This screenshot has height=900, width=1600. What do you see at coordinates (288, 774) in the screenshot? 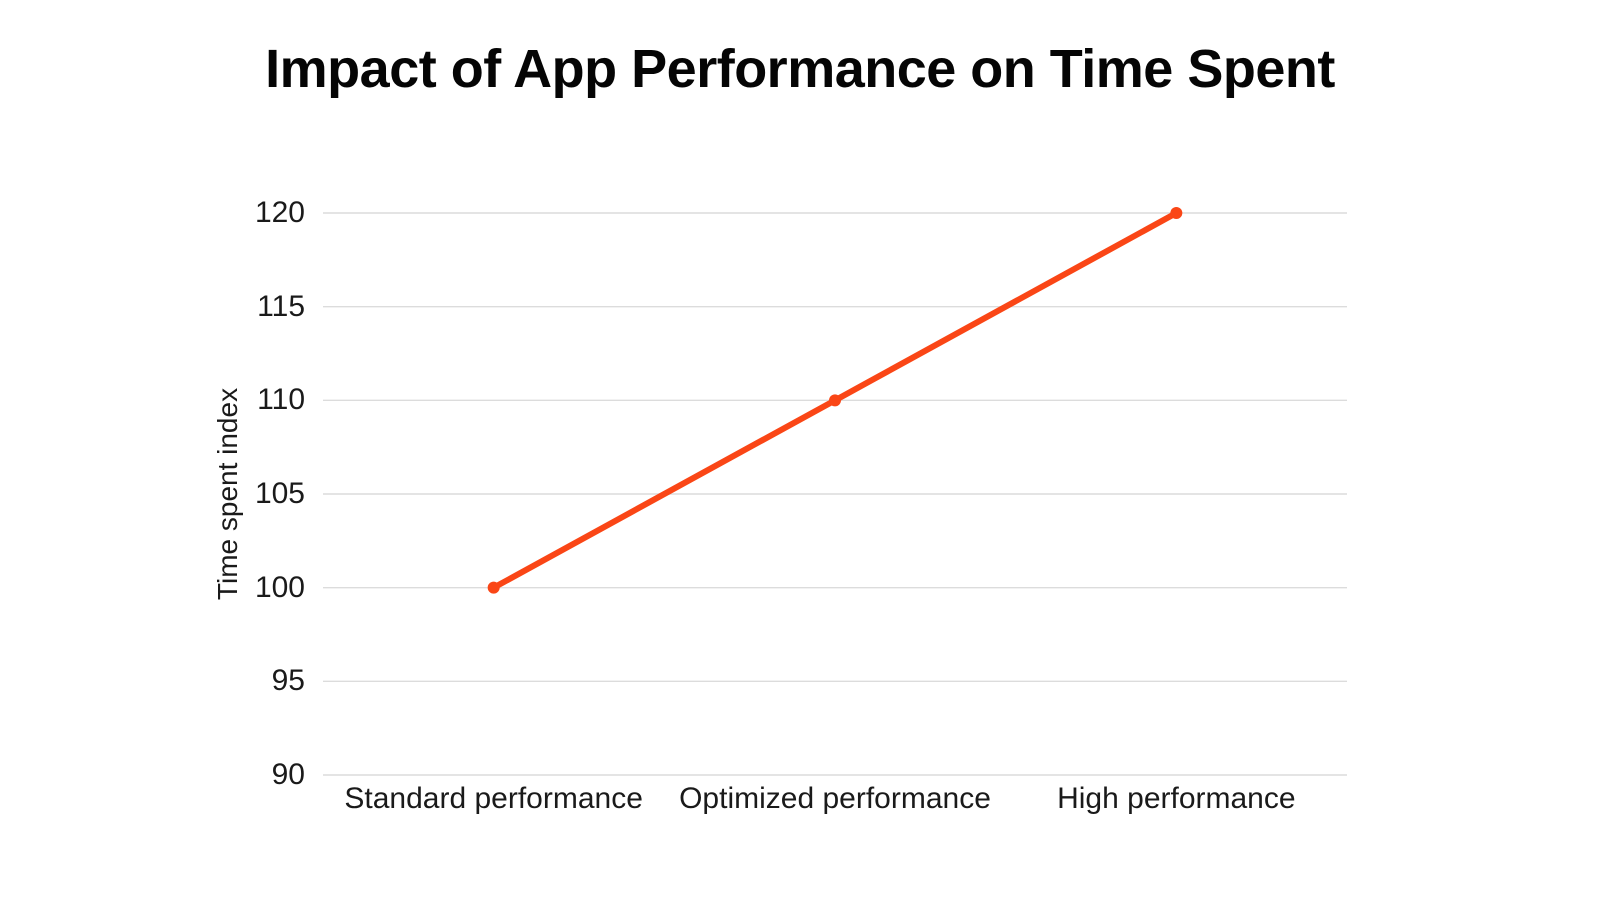
I see `y-tick-label: 90` at bounding box center [288, 774].